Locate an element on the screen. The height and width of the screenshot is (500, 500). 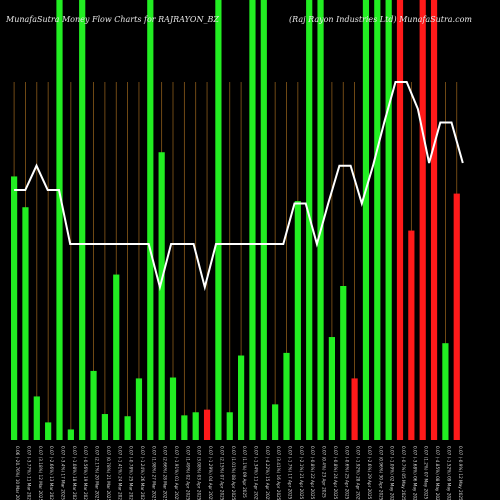
x-tick-label: 0.07 (-1.7%) 17 Apr 2025 is located at coordinates (290, 473).